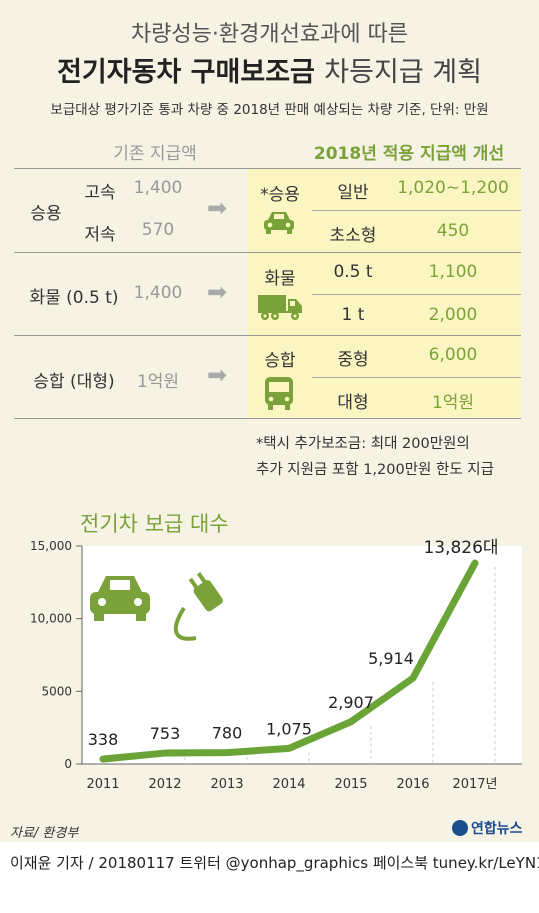 The height and width of the screenshot is (913, 539). I want to click on old-truck-label: 화물 (0.5 t), so click(74, 298).